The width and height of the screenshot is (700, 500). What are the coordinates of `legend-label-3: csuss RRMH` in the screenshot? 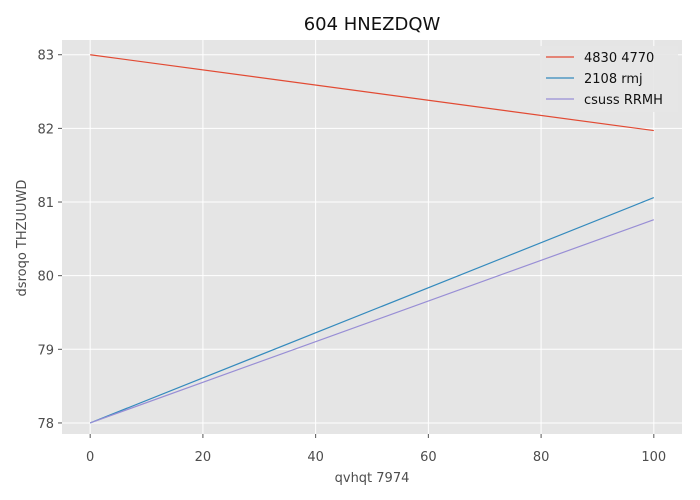 It's located at (623, 100).